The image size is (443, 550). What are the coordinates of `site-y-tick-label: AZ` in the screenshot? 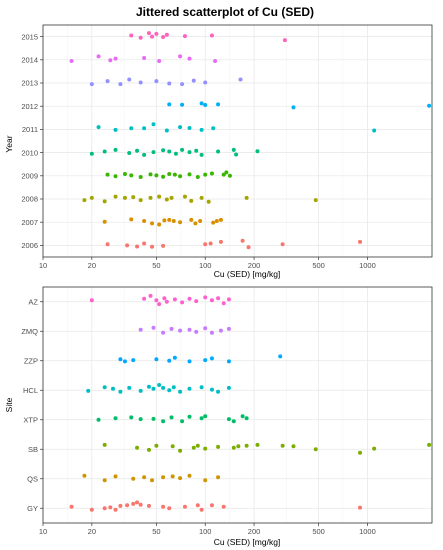 It's located at (33, 301).